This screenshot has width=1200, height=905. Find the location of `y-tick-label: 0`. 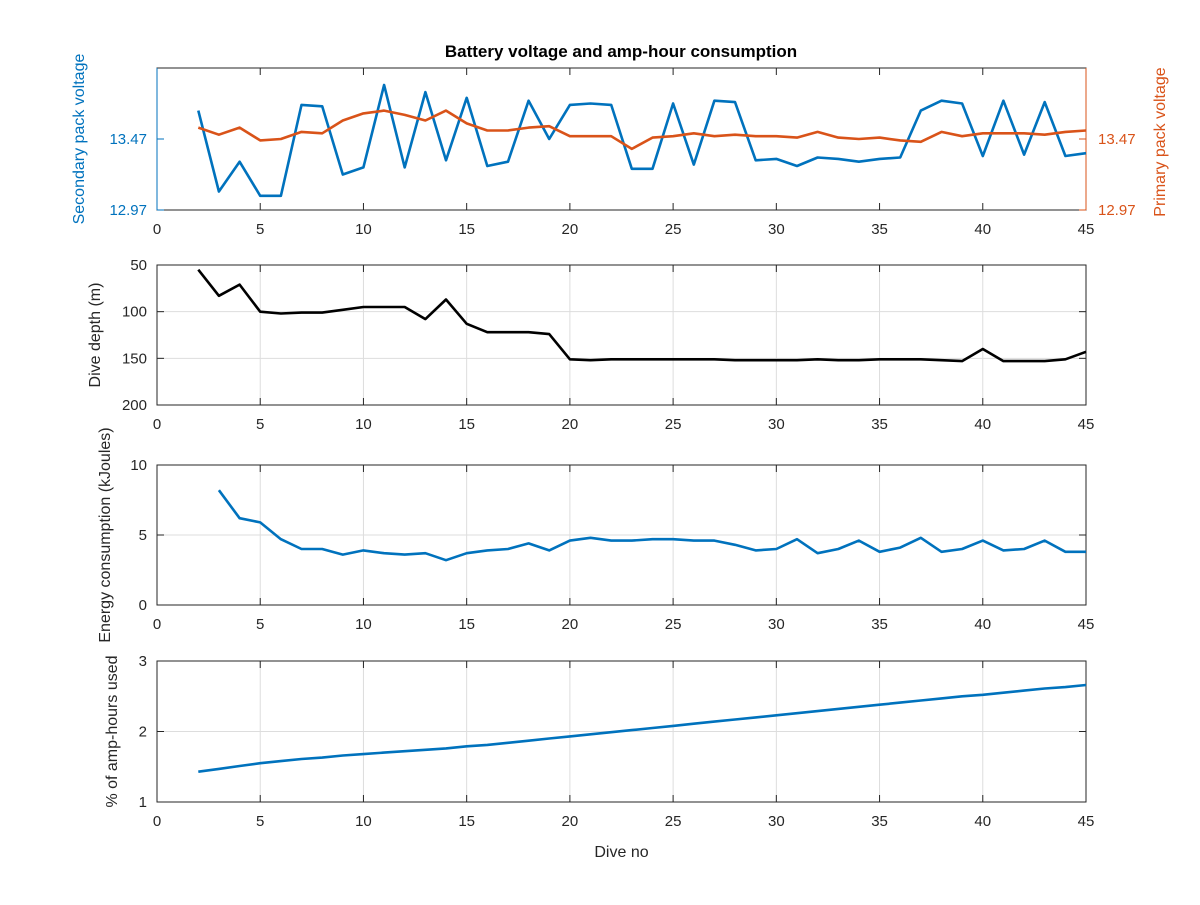

y-tick-label: 0 is located at coordinates (143, 605).